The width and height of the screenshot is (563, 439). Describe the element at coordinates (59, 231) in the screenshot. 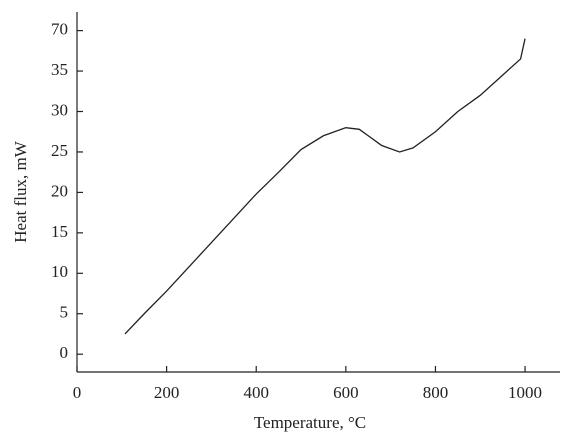

I see `y-tick-label: 15` at that location.